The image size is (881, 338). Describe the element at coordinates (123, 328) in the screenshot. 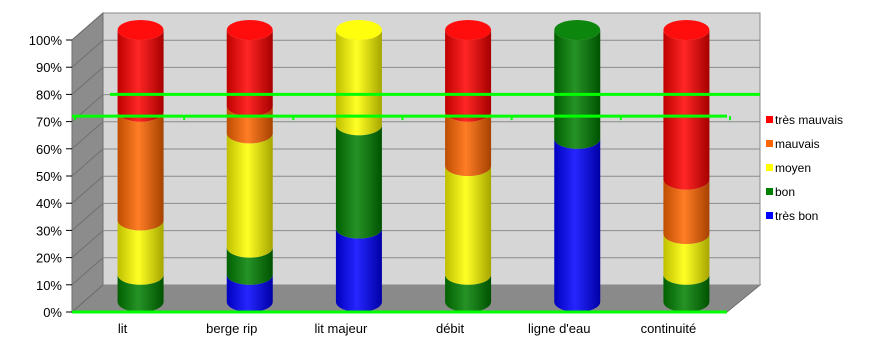

I see `x-tick-label: lit` at that location.